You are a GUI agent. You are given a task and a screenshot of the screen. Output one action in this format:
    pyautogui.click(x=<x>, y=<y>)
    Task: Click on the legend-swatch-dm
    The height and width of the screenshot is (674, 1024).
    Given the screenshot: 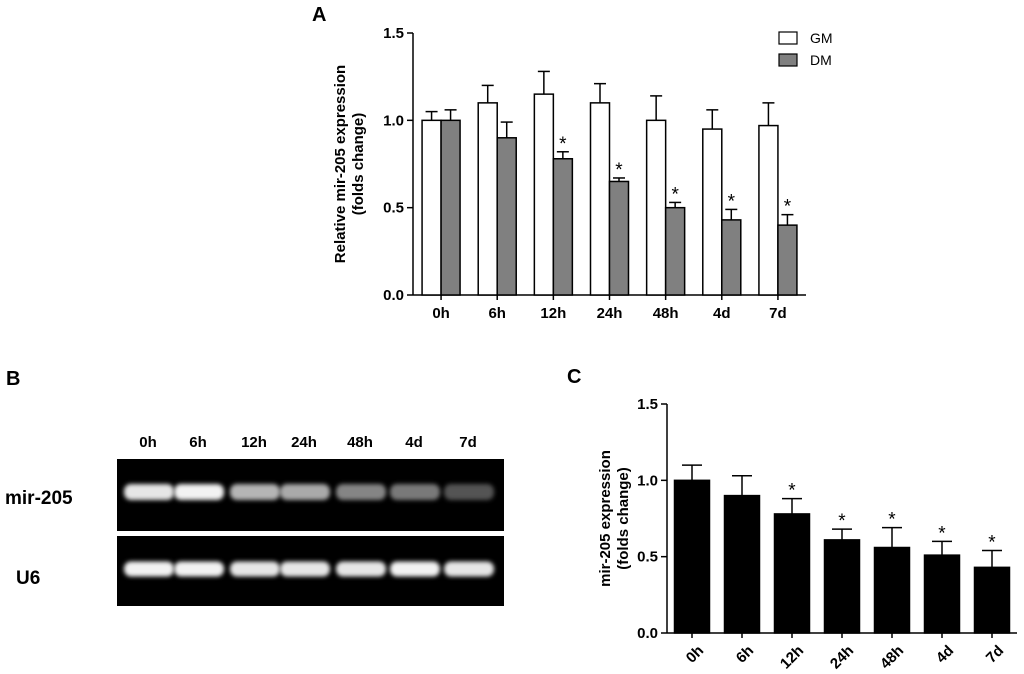 What is the action you would take?
    pyautogui.click(x=788, y=60)
    